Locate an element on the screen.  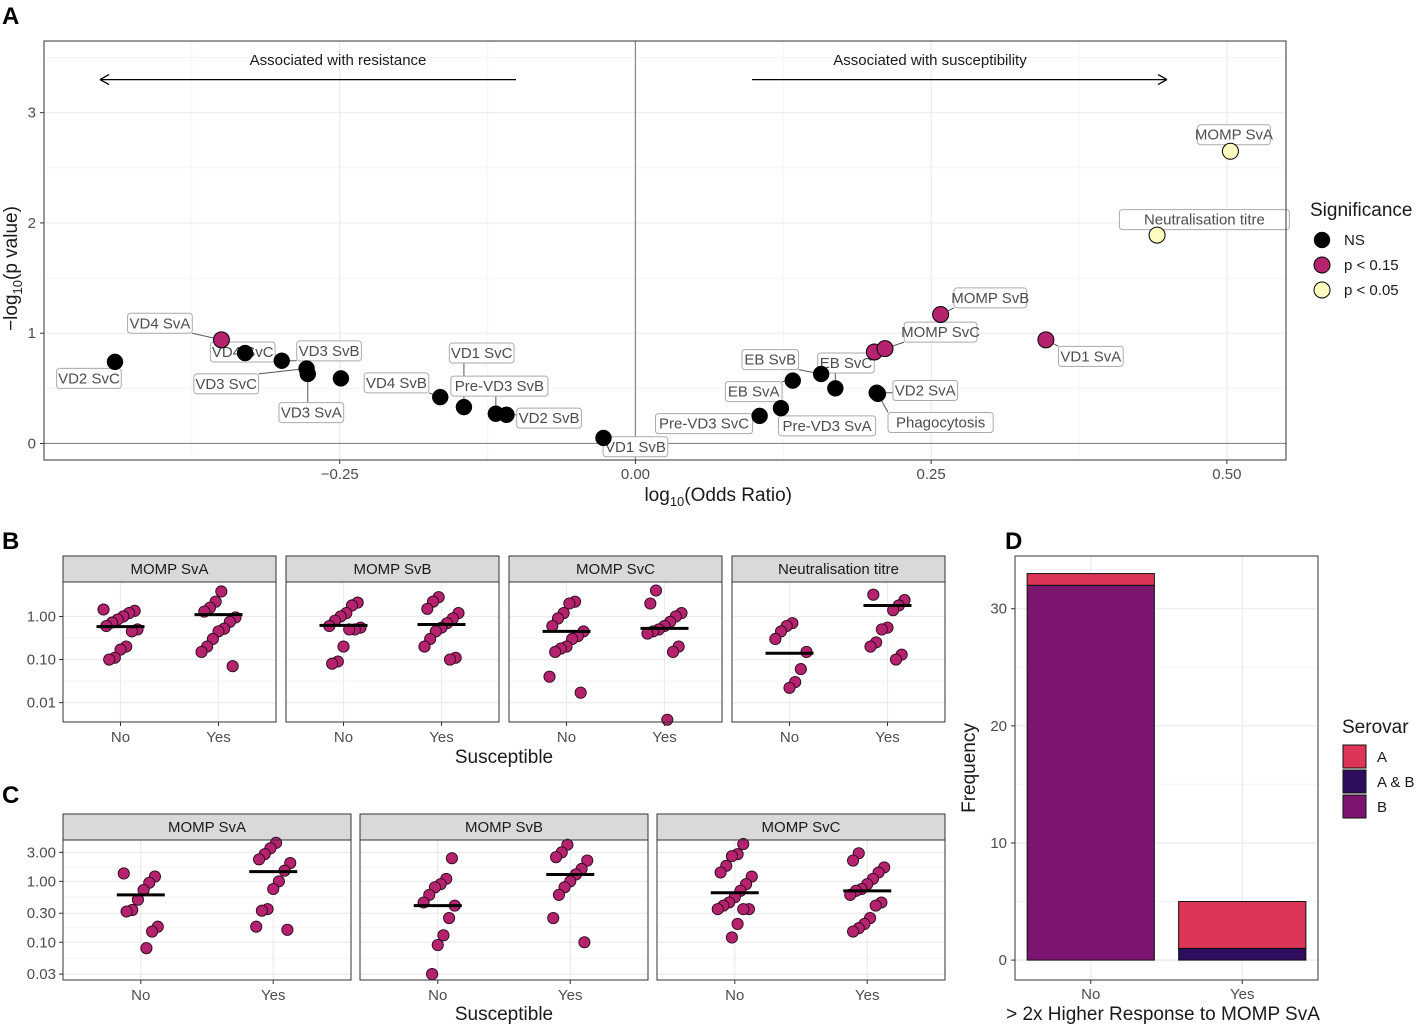
data-point-momp-sva is located at coordinates (1230, 151).